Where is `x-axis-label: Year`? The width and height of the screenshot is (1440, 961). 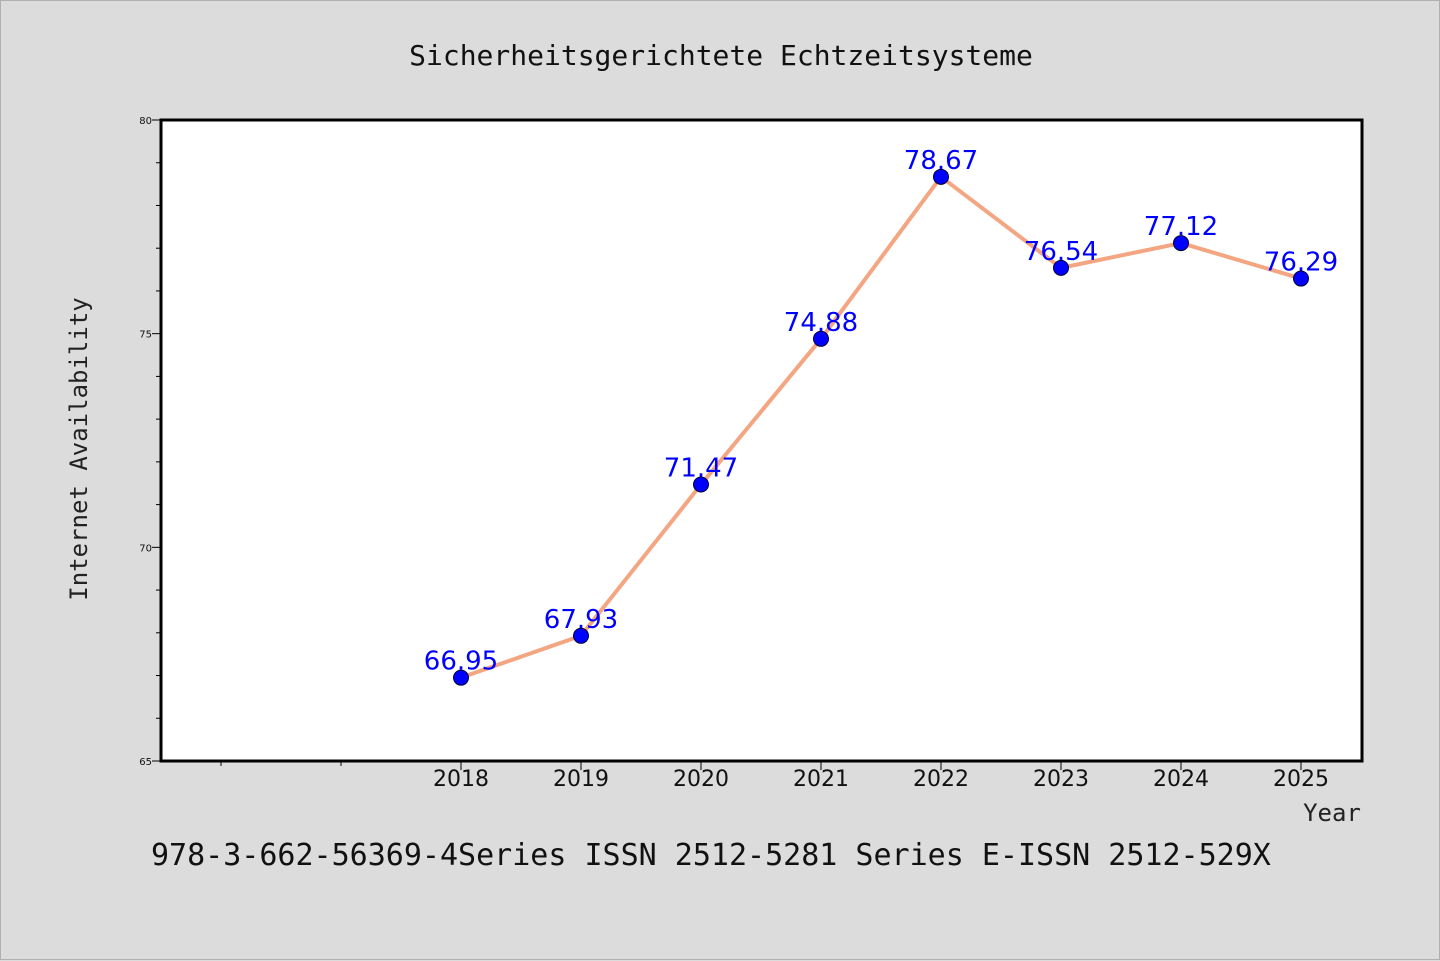
x-axis-label: Year is located at coordinates (1332, 813).